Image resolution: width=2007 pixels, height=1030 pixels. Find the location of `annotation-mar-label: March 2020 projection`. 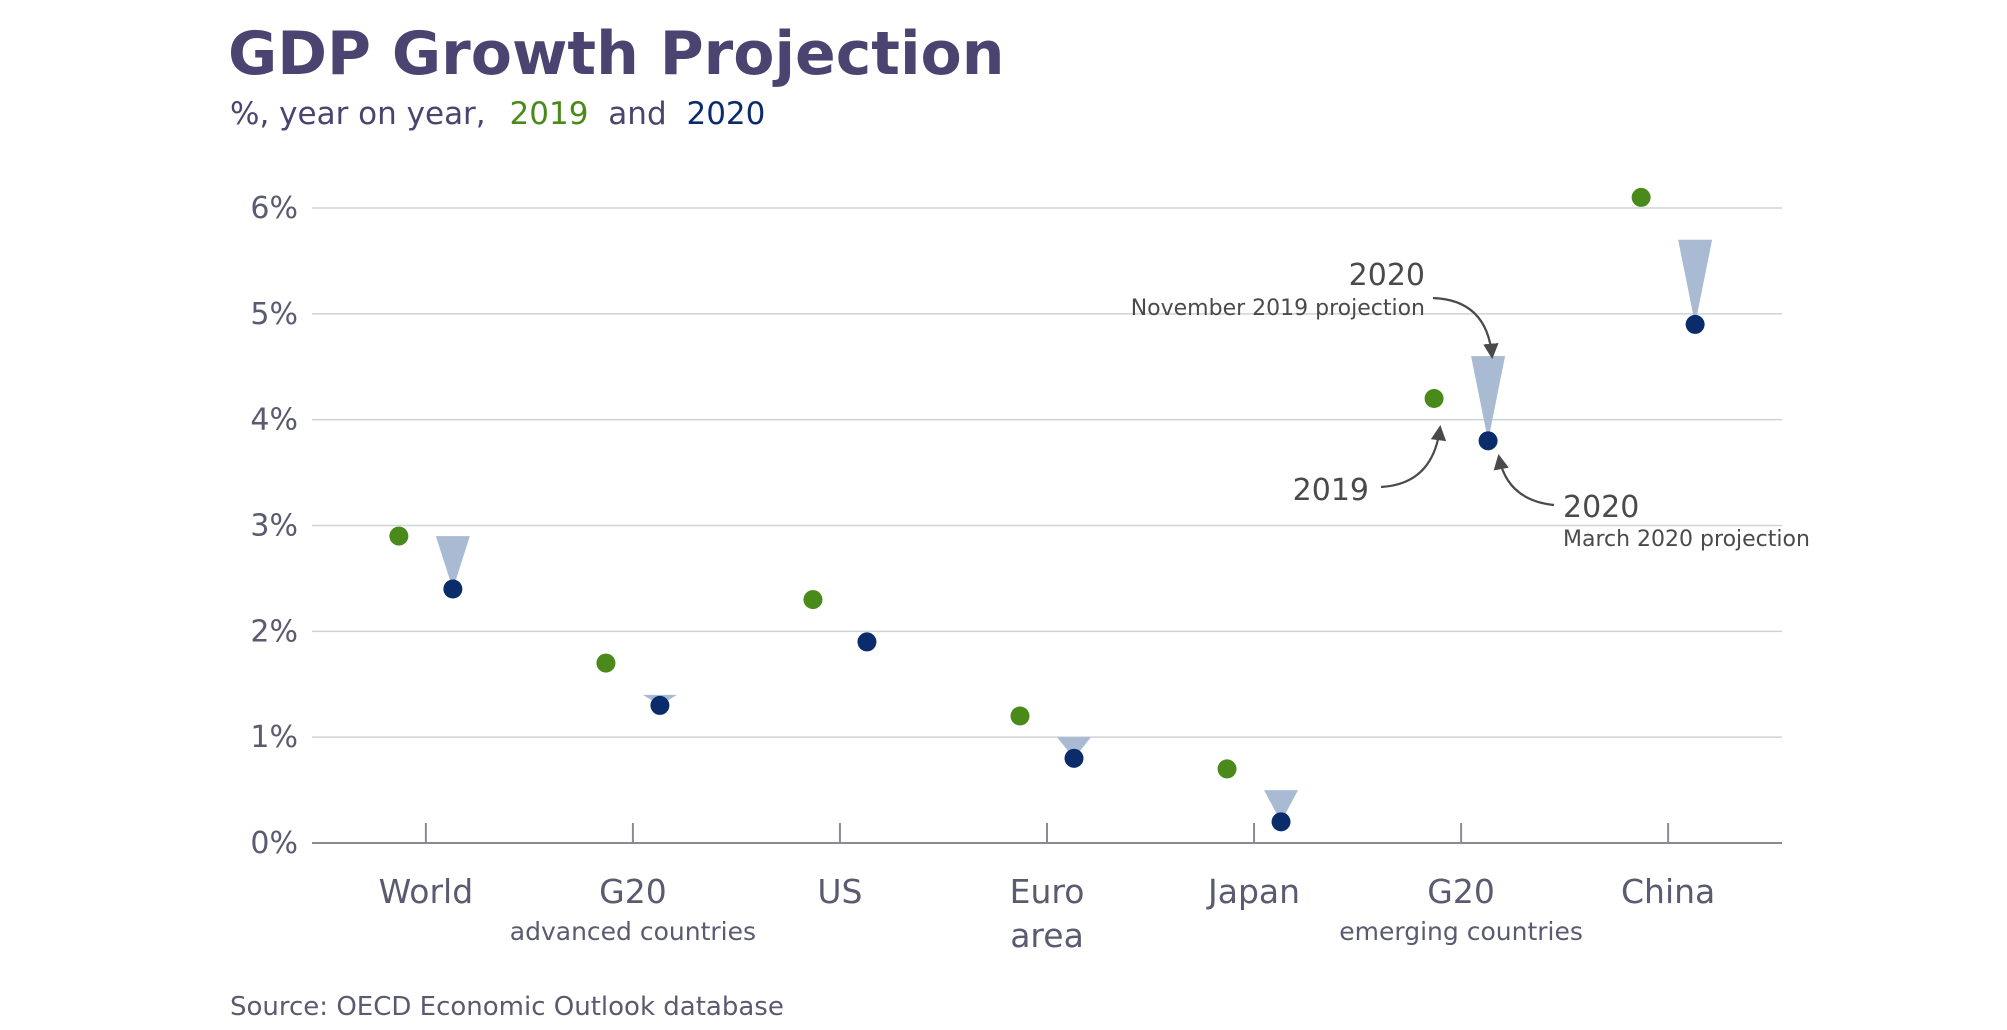

annotation-mar-label: March 2020 projection is located at coordinates (1686, 539).